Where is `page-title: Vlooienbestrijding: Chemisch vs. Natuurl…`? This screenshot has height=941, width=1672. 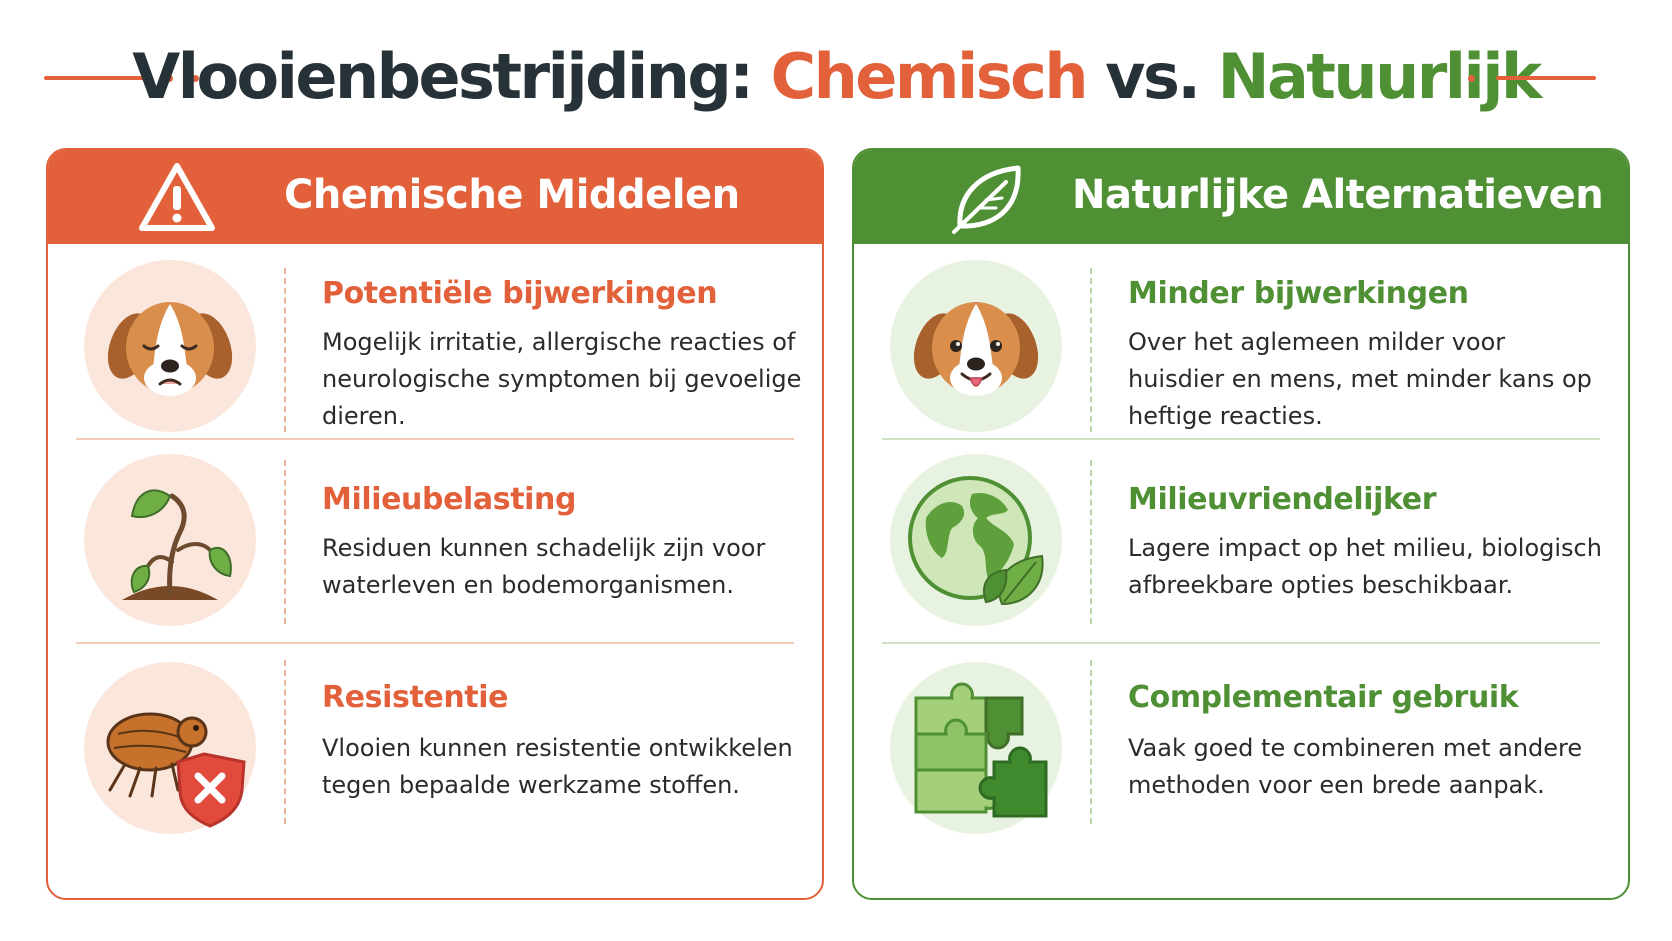 page-title: Vlooienbestrijding: Chemisch vs. Natuurl… is located at coordinates (836, 76).